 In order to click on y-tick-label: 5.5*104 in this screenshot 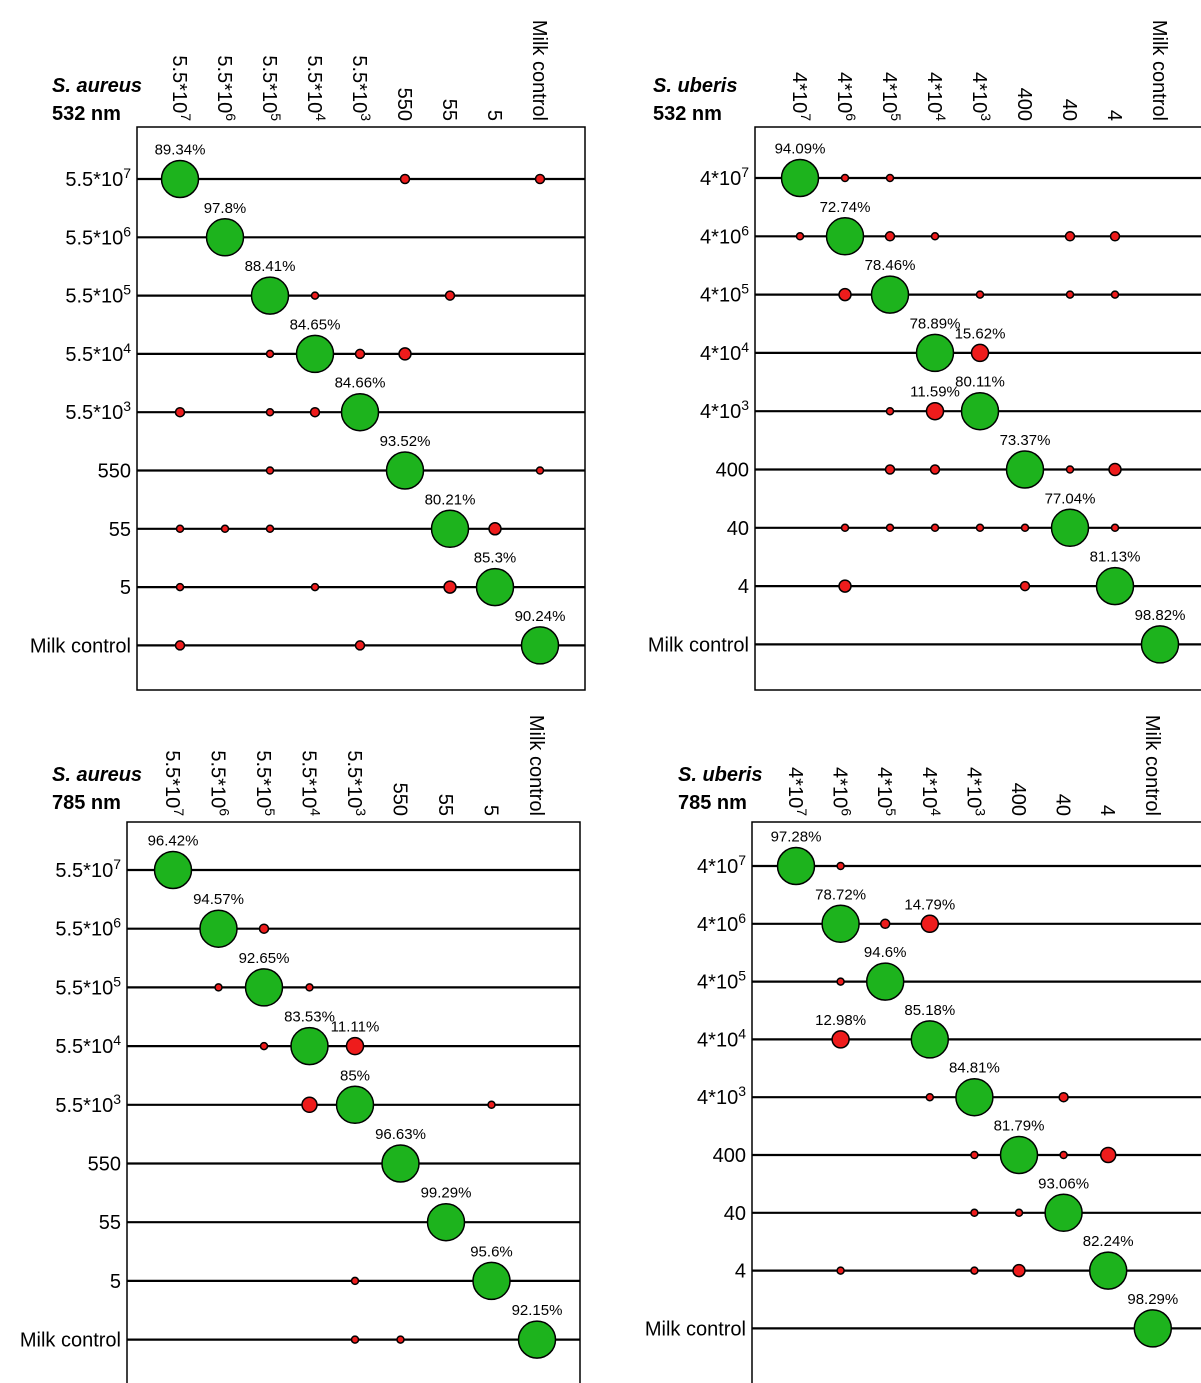, I will do `click(88, 1045)`.